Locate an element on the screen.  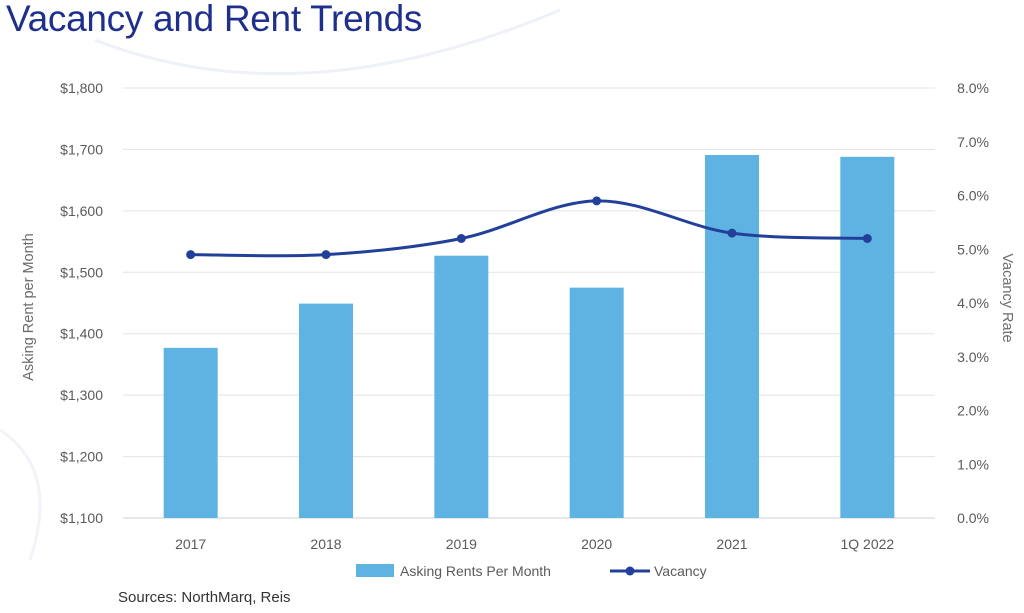
y-tick-label-right: 2.0% is located at coordinates (973, 411).